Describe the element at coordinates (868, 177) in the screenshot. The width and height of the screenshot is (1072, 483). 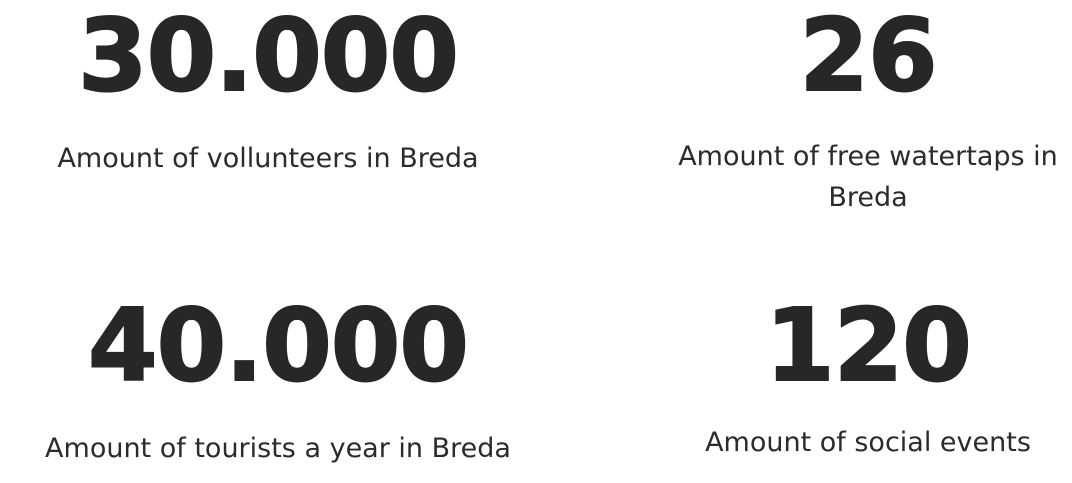
I see `stat-label: Amount of free watertaps in Breda` at that location.